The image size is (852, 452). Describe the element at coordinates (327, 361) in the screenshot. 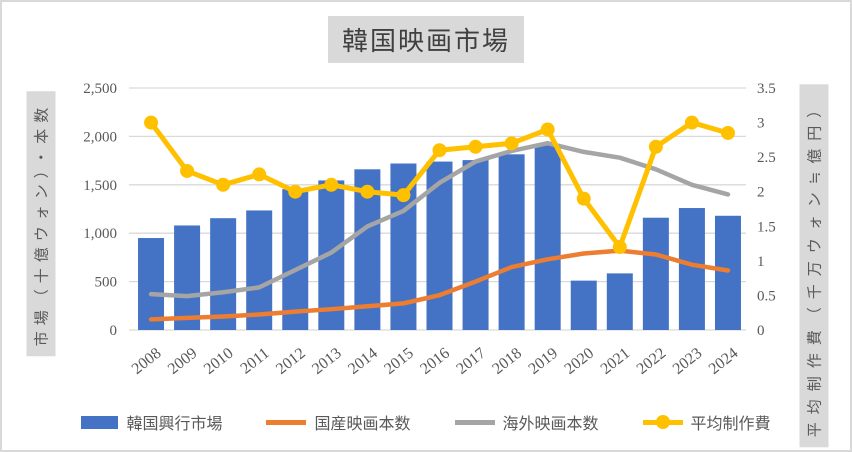

I see `x-tick-2013: 2013` at that location.